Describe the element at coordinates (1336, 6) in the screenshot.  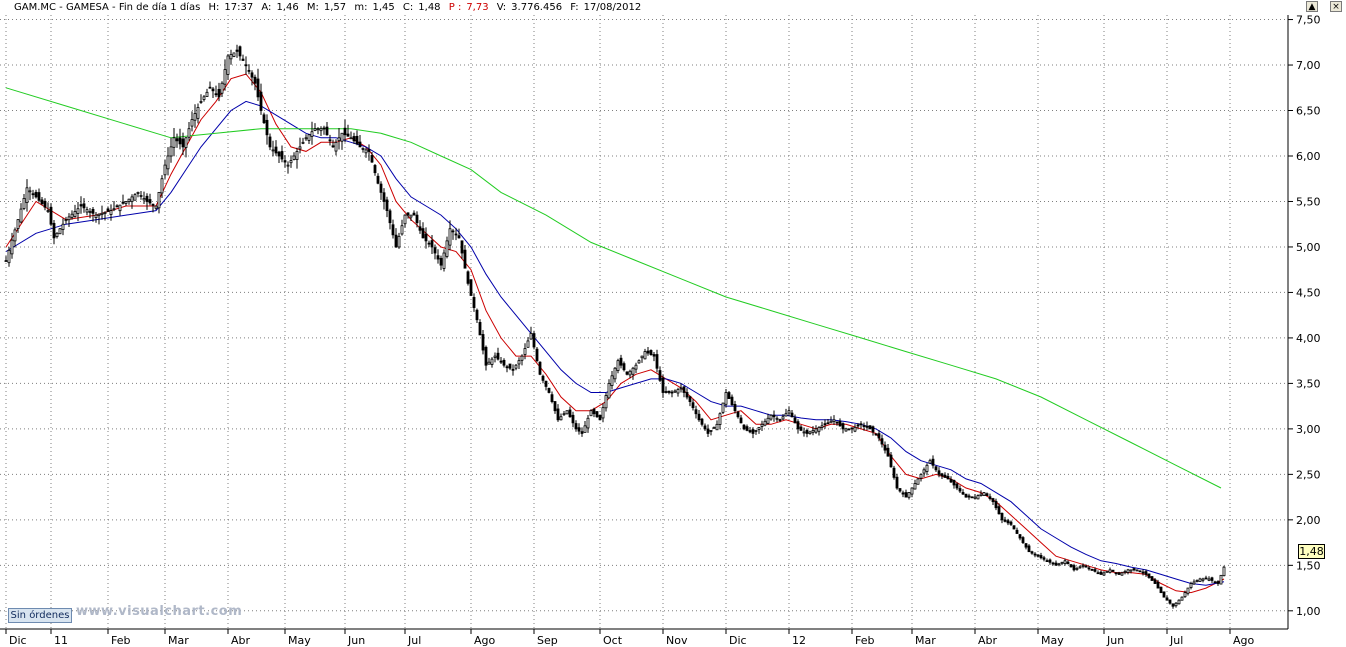
I see `close-button: ×` at that location.